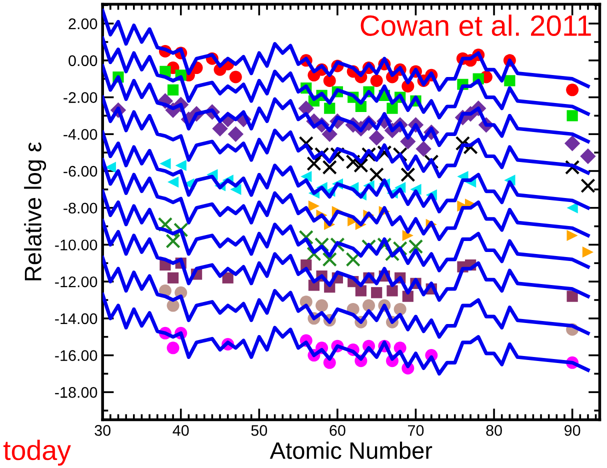 This screenshot has width=607, height=468. What do you see at coordinates (76, 392) in the screenshot?
I see `y-tick-label: -18.00` at bounding box center [76, 392].